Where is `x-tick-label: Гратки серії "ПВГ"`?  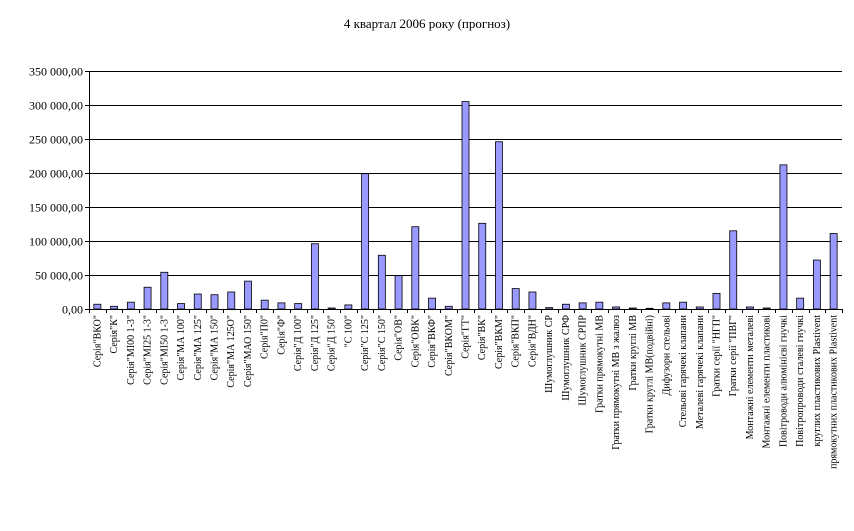 x-tick-label: Гратки серії "ПВГ" is located at coordinates (733, 355).